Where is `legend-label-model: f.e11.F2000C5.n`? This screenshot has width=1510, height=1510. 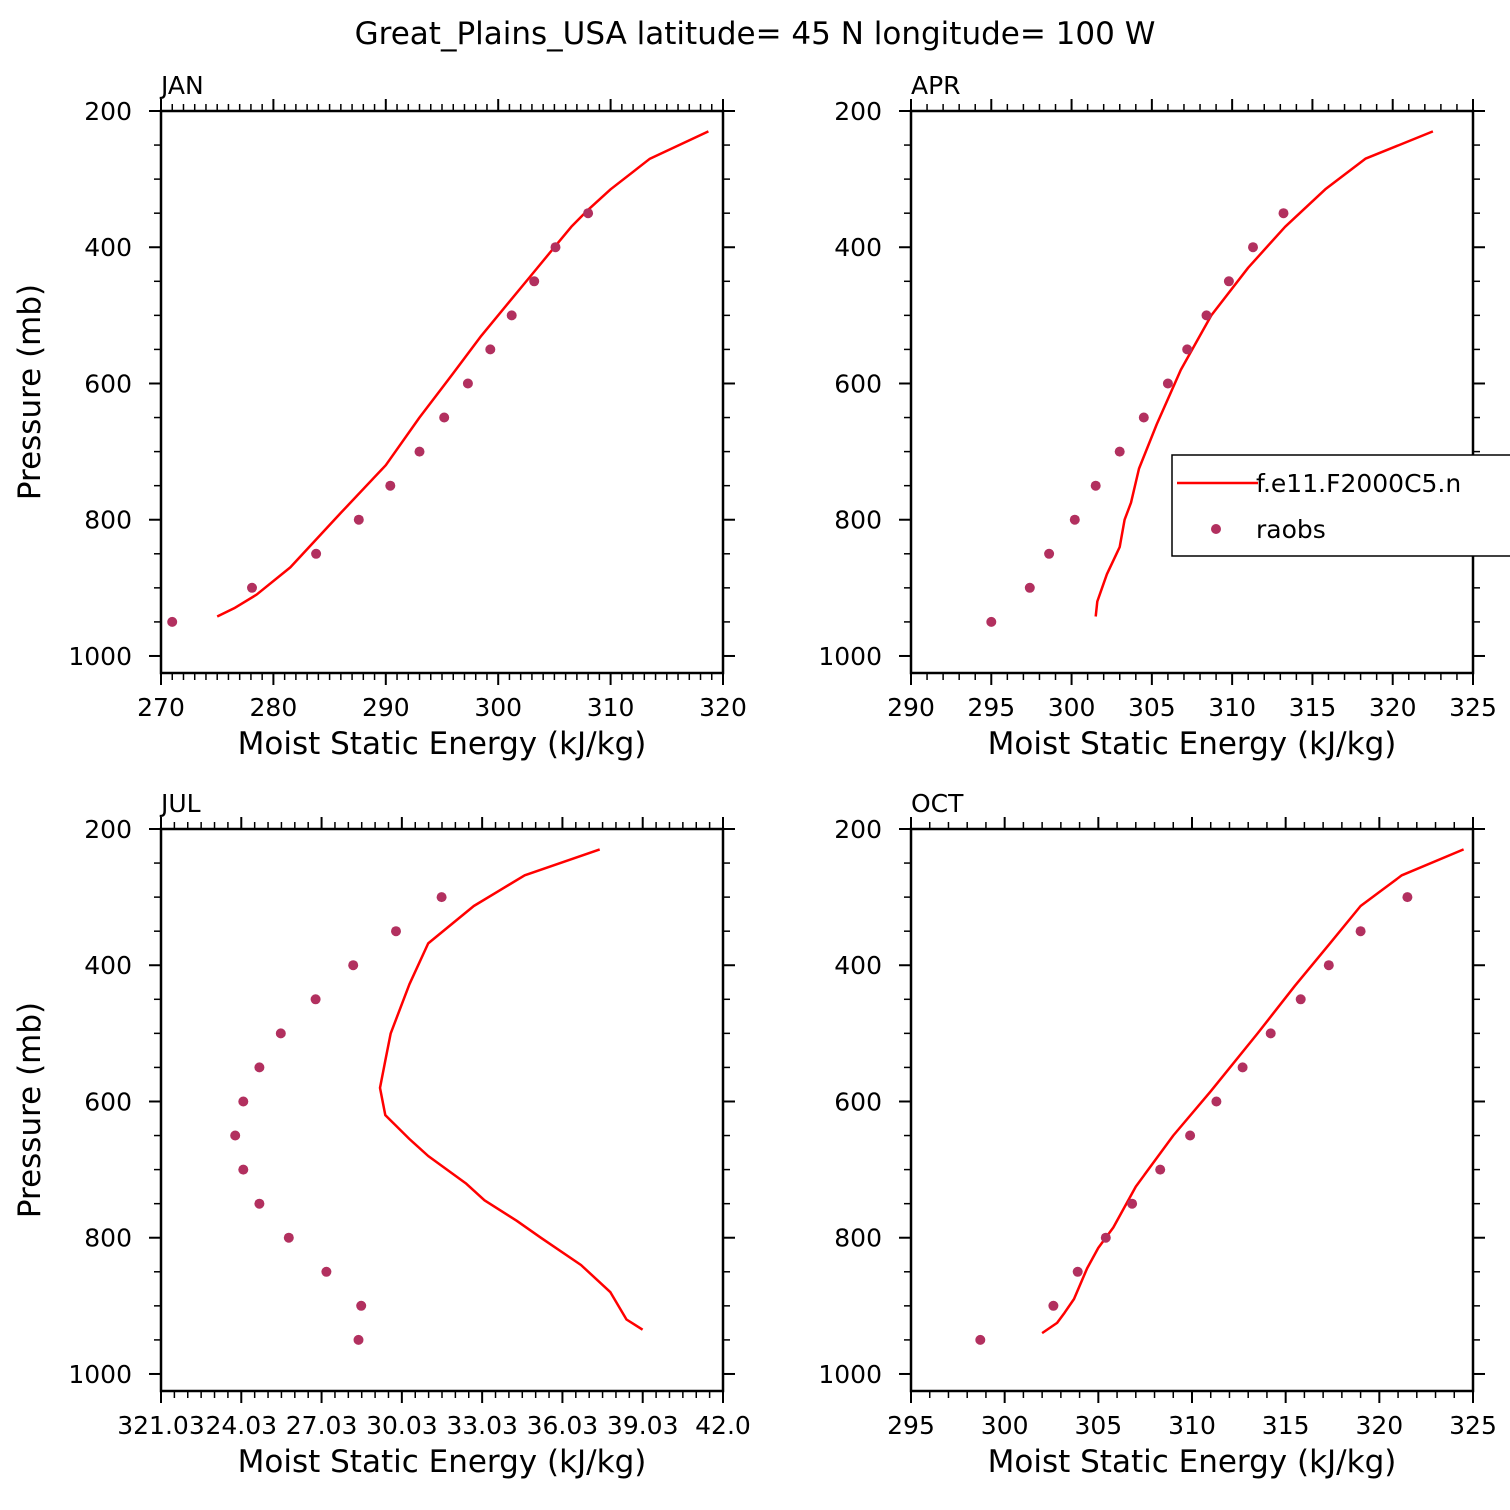
legend-label-model: f.e11.F2000C5.n is located at coordinates (1358, 483).